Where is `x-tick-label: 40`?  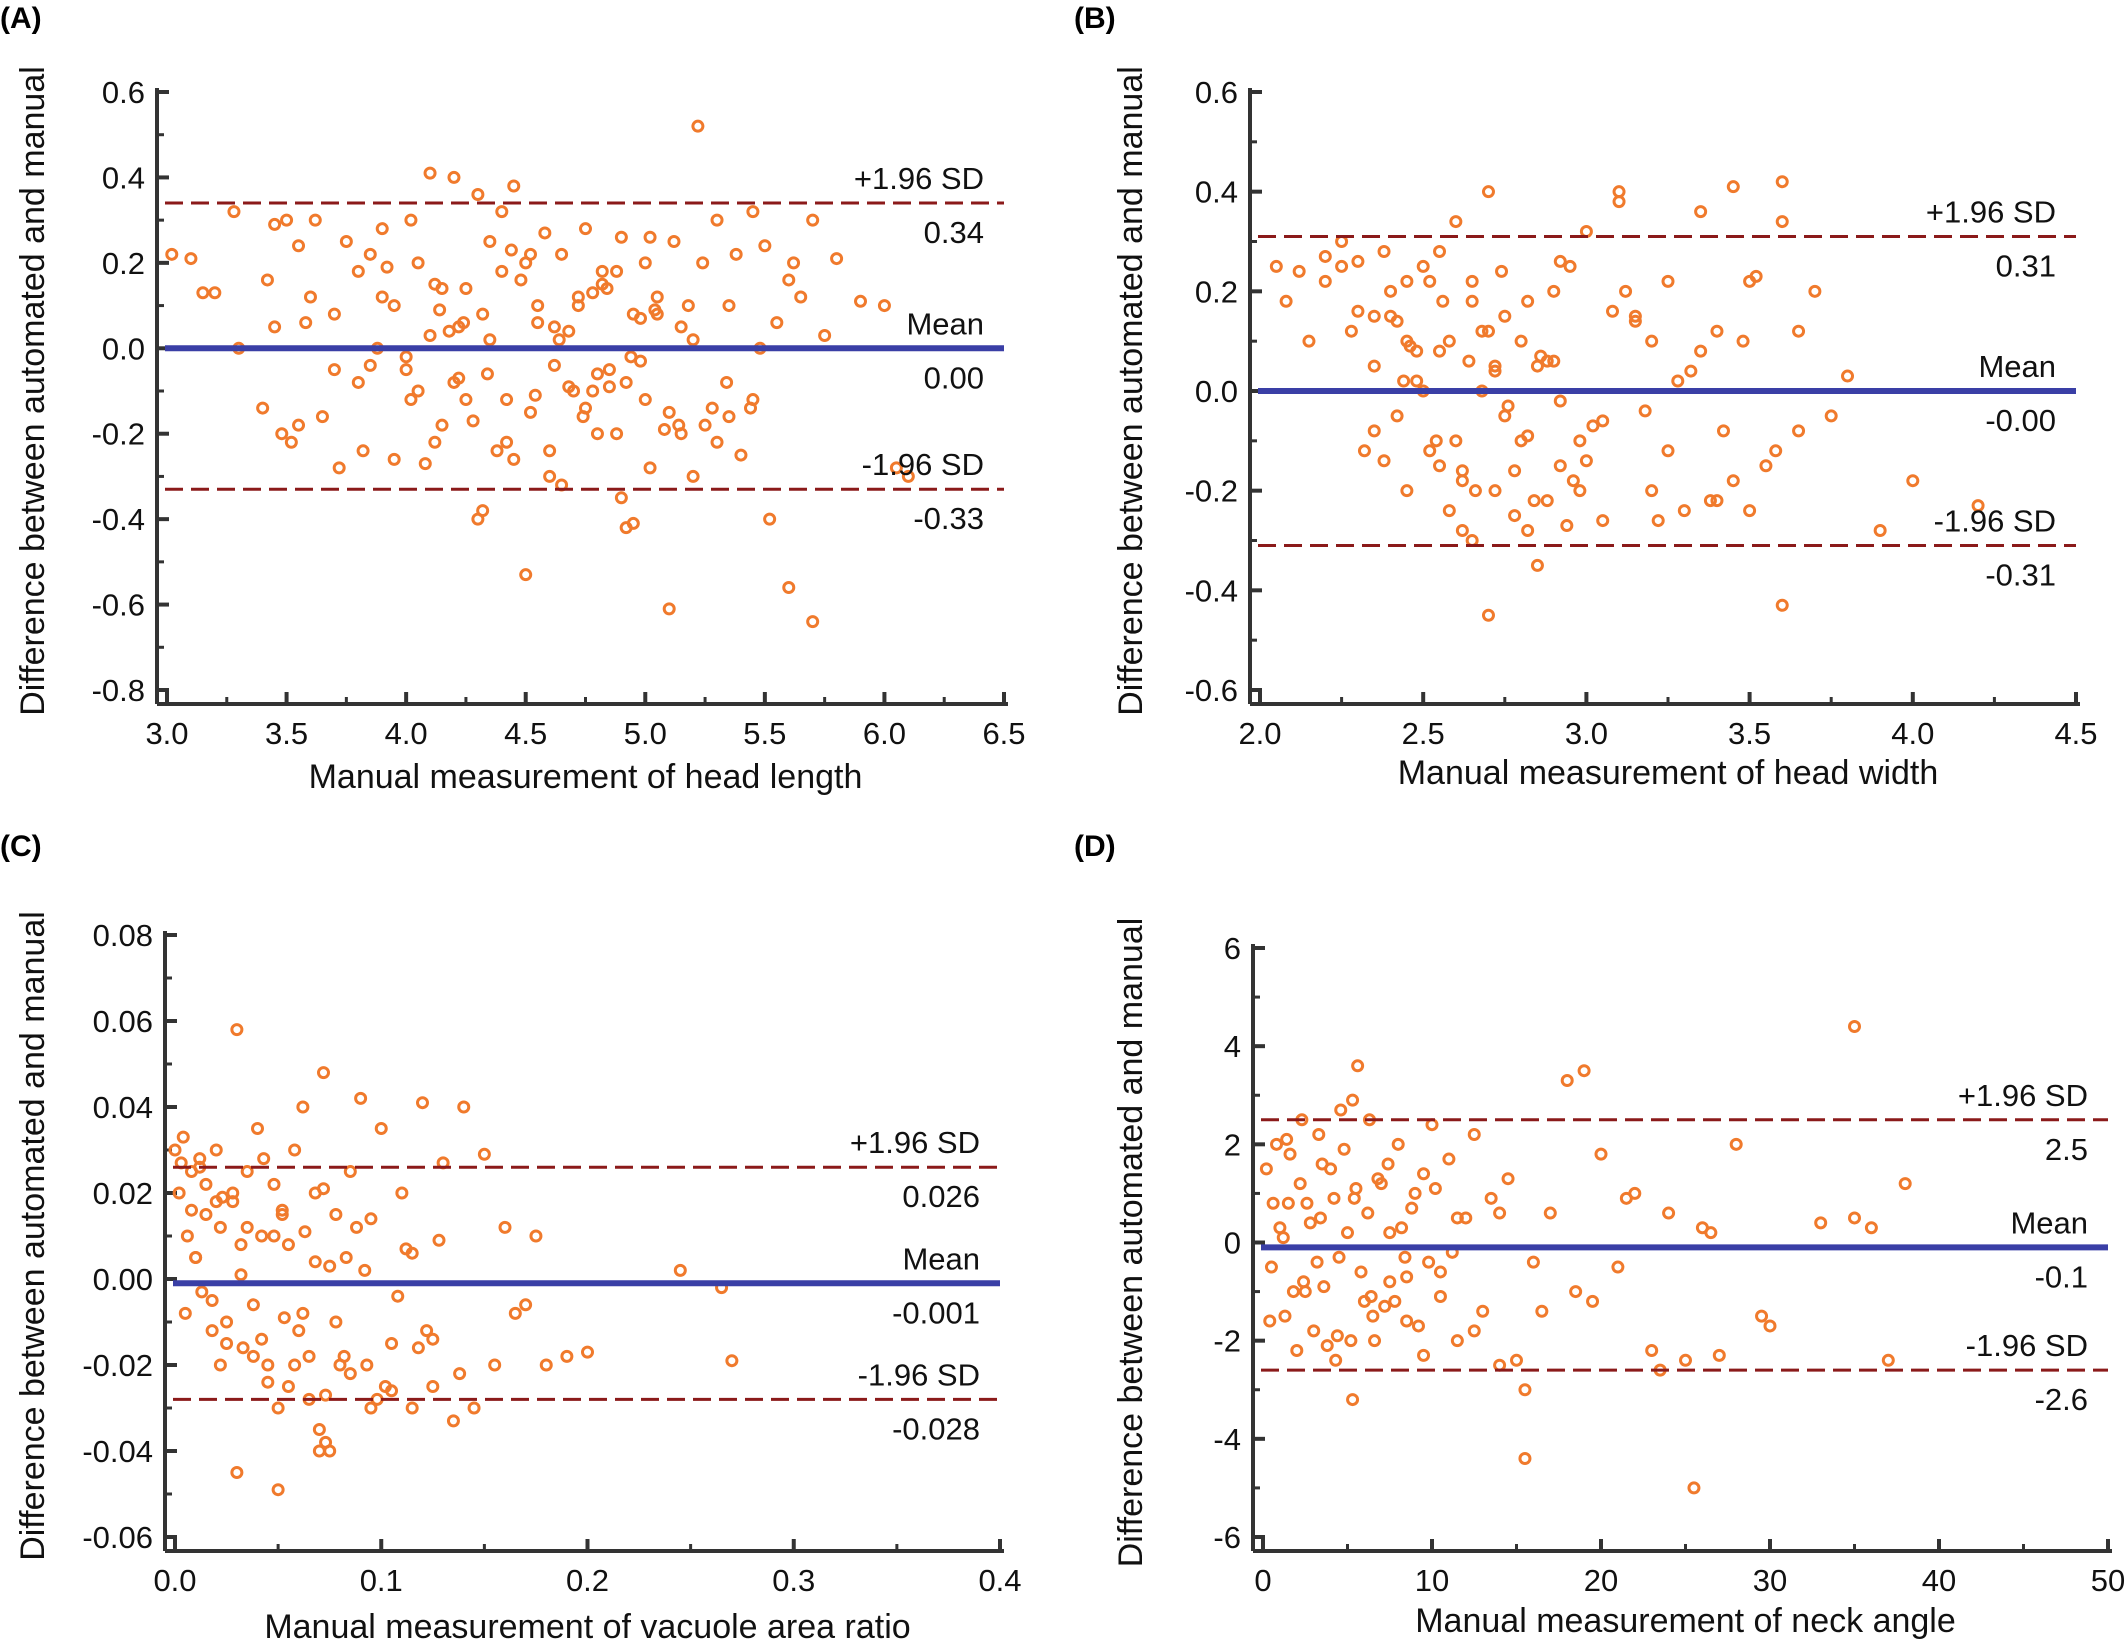 x-tick-label: 40 is located at coordinates (1939, 1580).